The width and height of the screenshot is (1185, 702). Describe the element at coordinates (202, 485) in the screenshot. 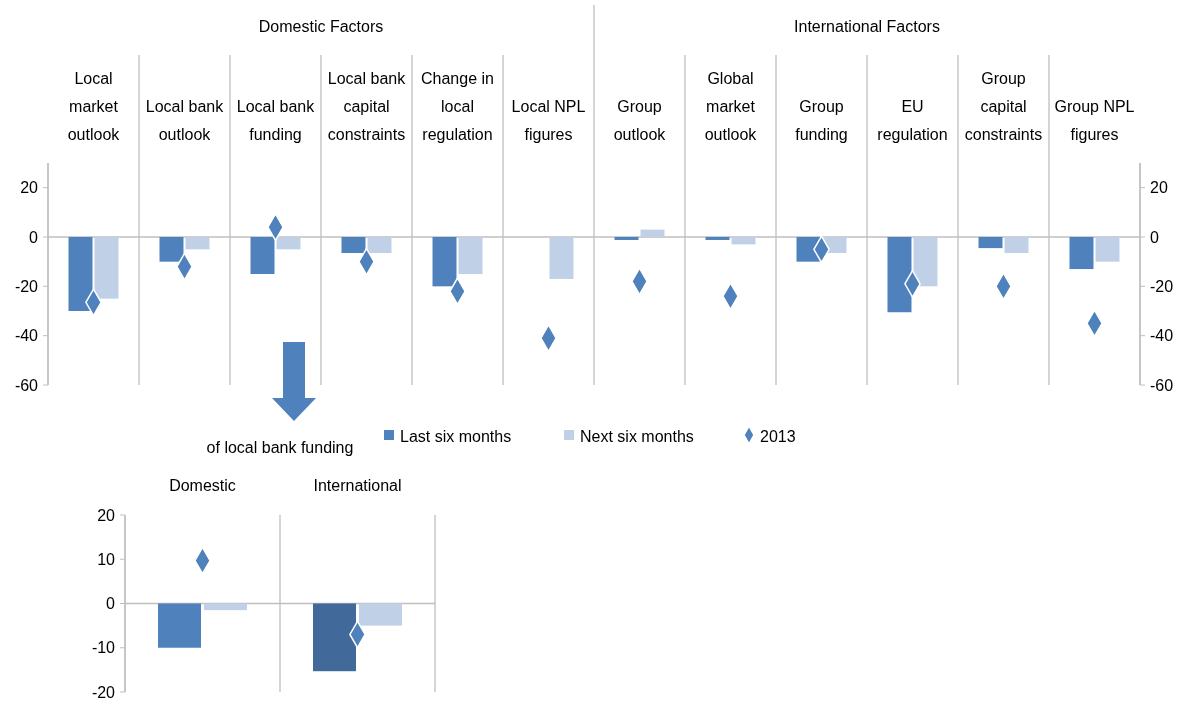

I see `x-tick-label: Domestic` at that location.